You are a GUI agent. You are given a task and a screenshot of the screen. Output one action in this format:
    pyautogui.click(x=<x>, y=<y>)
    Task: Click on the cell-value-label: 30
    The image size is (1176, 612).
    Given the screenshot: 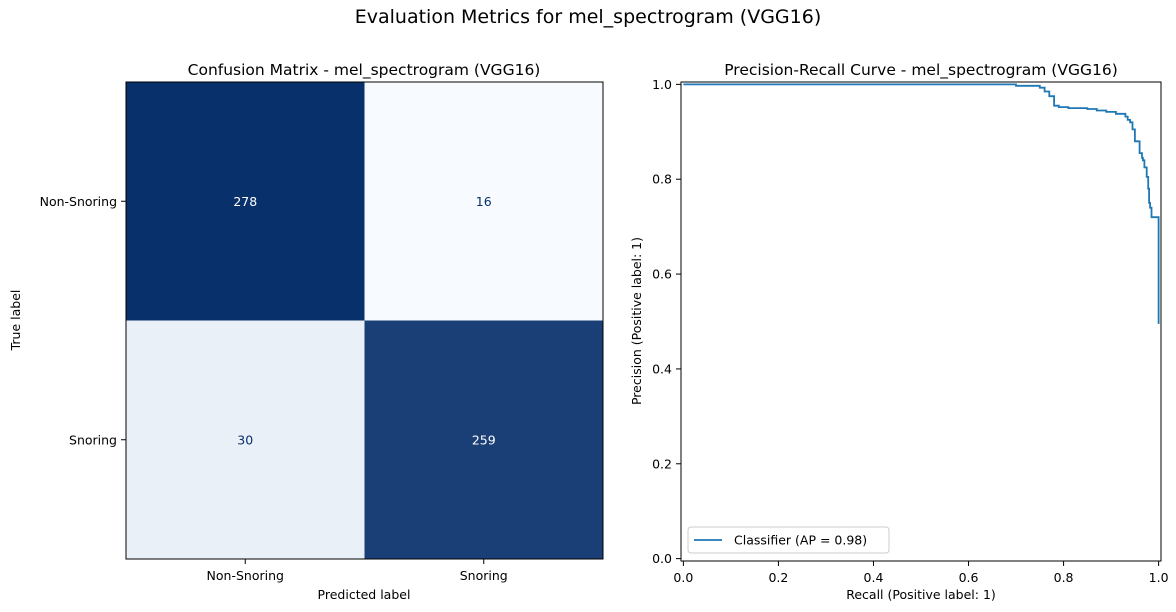 What is the action you would take?
    pyautogui.click(x=245, y=439)
    